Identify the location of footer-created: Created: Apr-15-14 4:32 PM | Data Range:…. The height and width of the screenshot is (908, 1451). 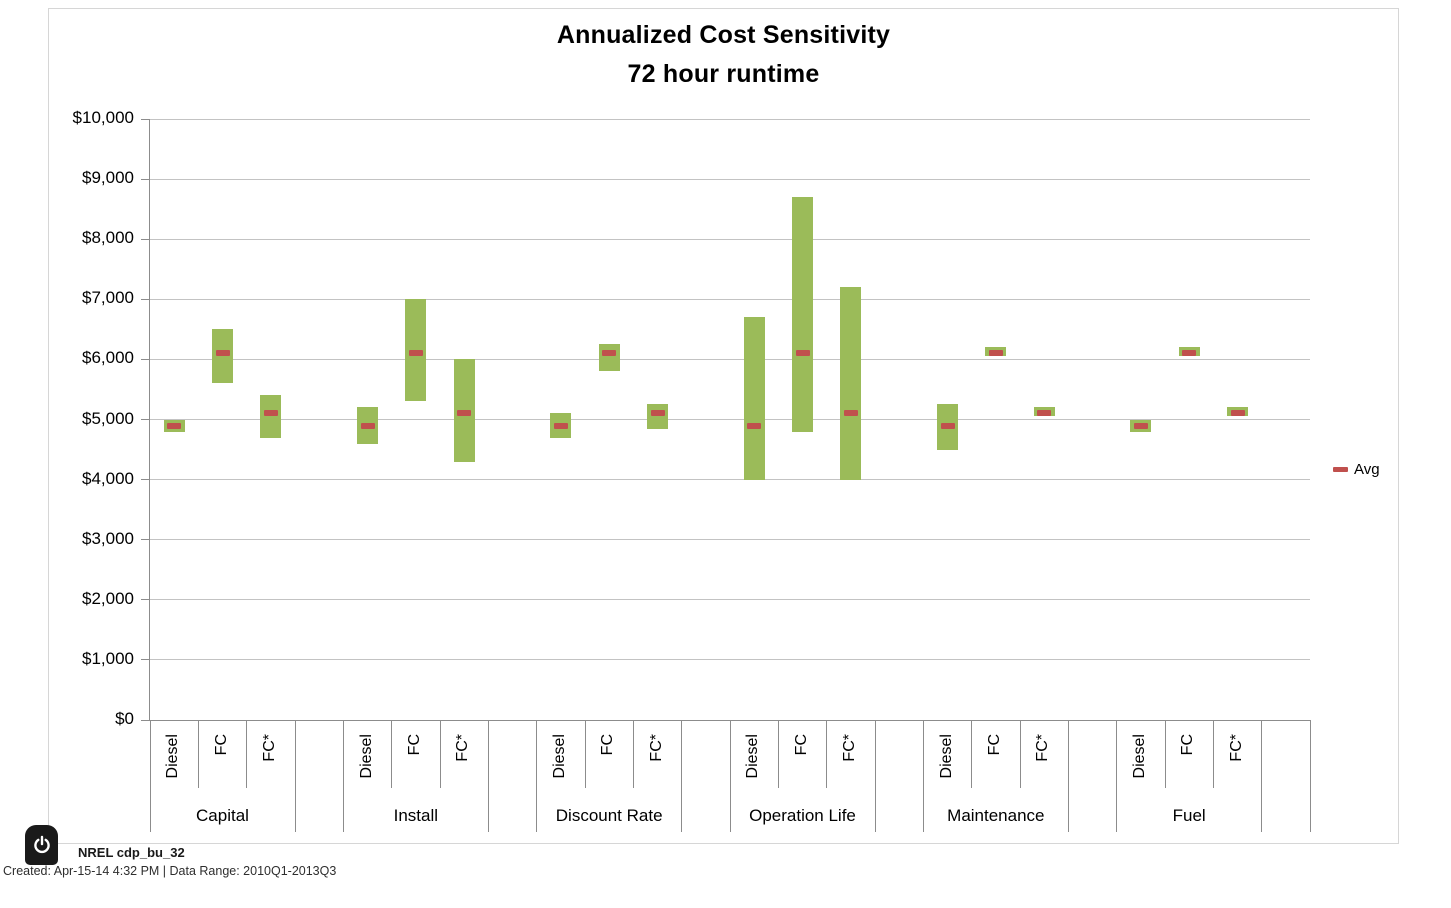
(170, 871).